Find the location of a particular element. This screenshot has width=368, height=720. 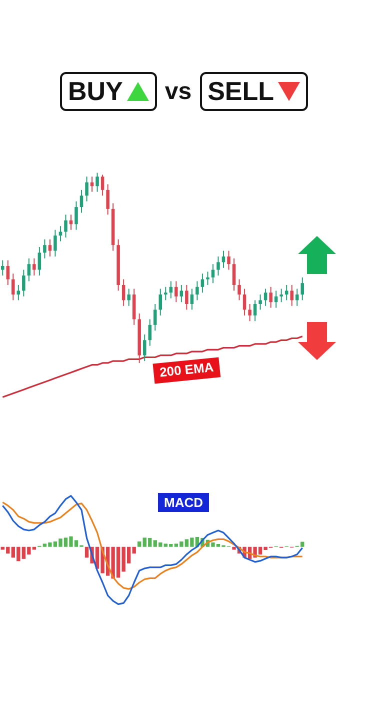

chart-title: BUY vs SELL is located at coordinates (171, 91).